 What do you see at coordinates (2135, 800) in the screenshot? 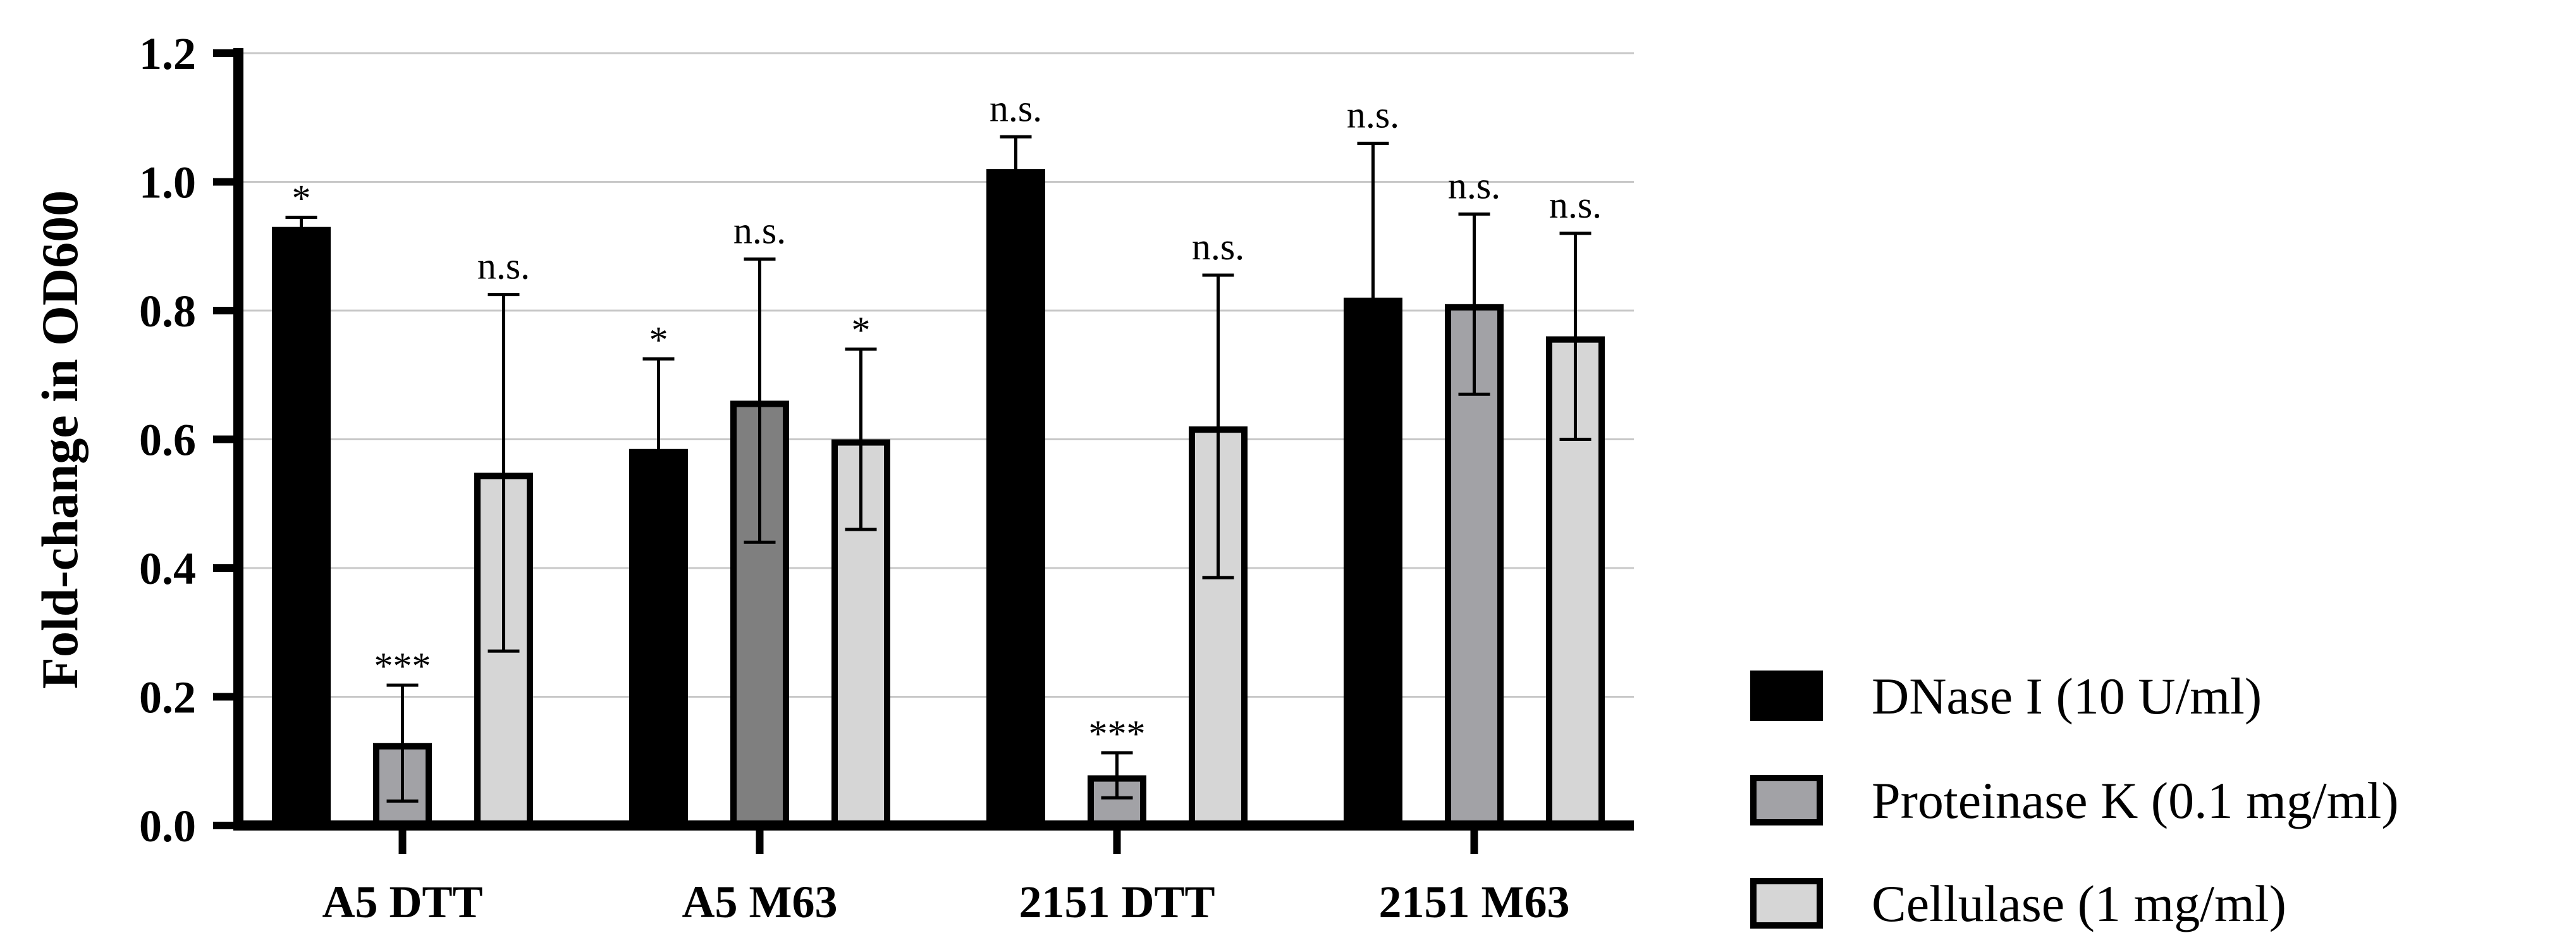
I see `legend-label: Proteinase K (0.1 mg/ml)` at bounding box center [2135, 800].